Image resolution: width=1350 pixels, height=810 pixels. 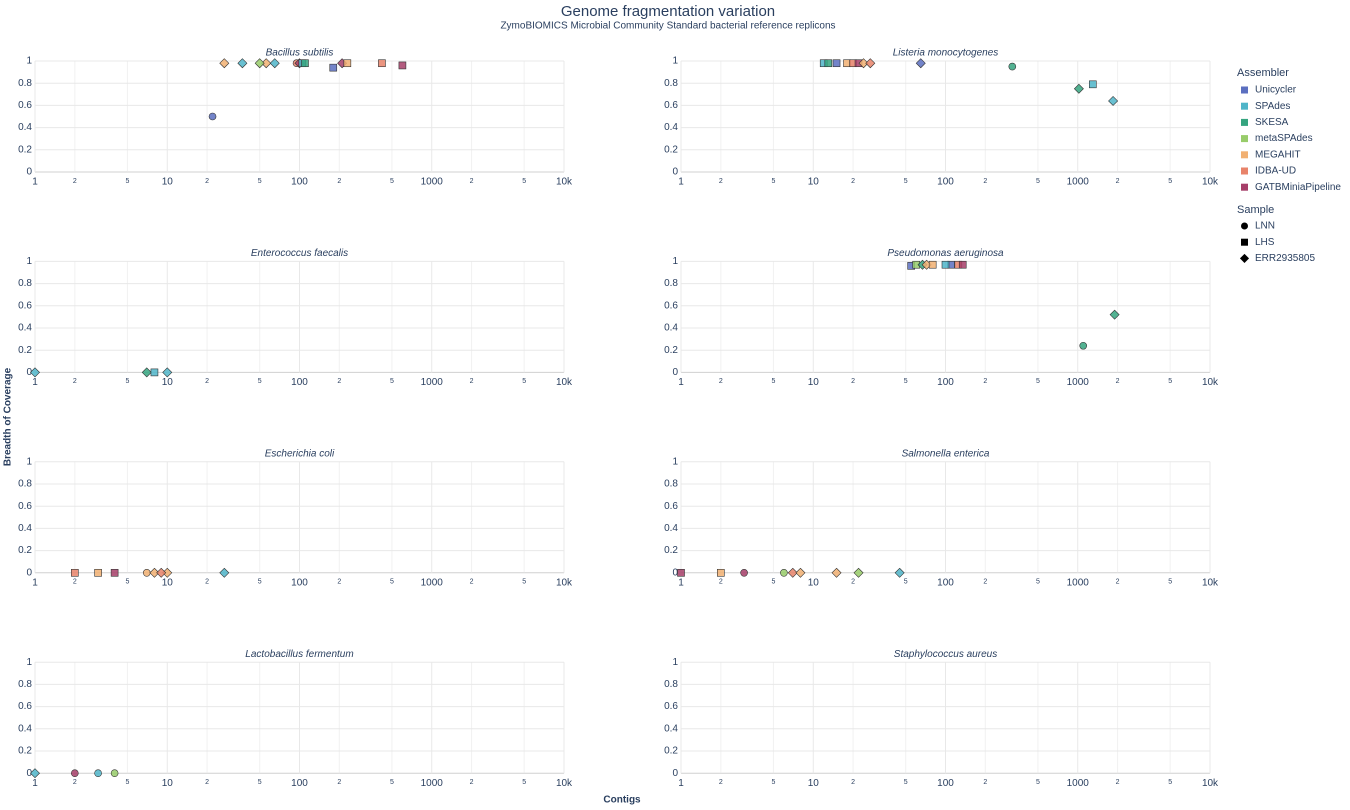 What do you see at coordinates (1272, 122) in the screenshot?
I see `legend-label: SKESA` at bounding box center [1272, 122].